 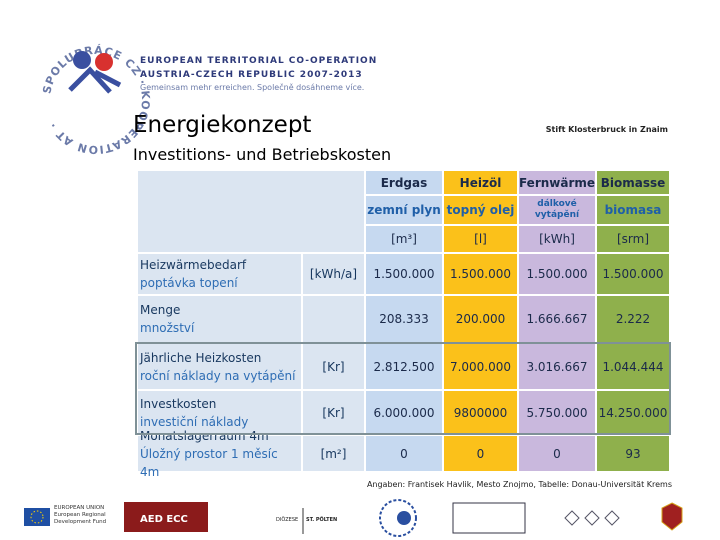 I want to click on row-label: Jährliche Heizkosten, so click(x=201, y=357).